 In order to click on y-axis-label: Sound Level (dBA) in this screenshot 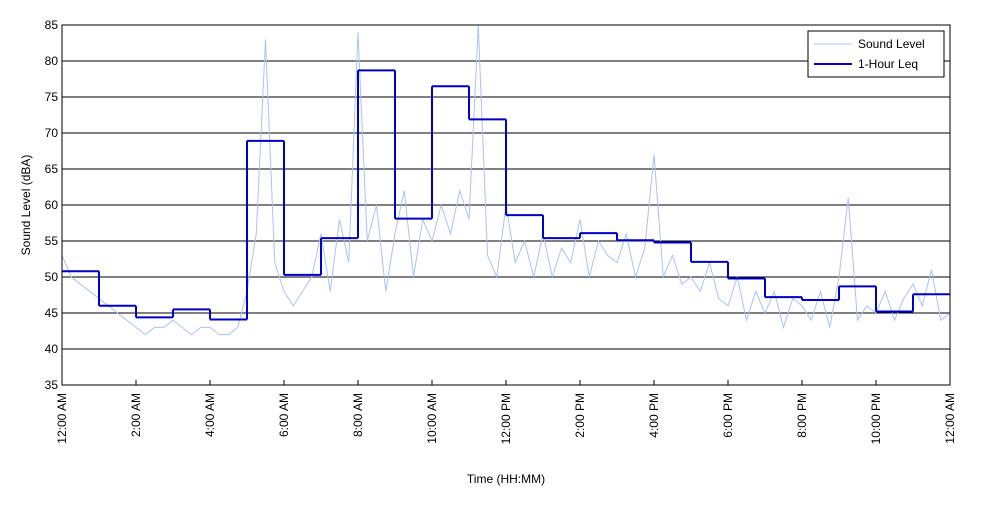, I will do `click(26, 205)`.